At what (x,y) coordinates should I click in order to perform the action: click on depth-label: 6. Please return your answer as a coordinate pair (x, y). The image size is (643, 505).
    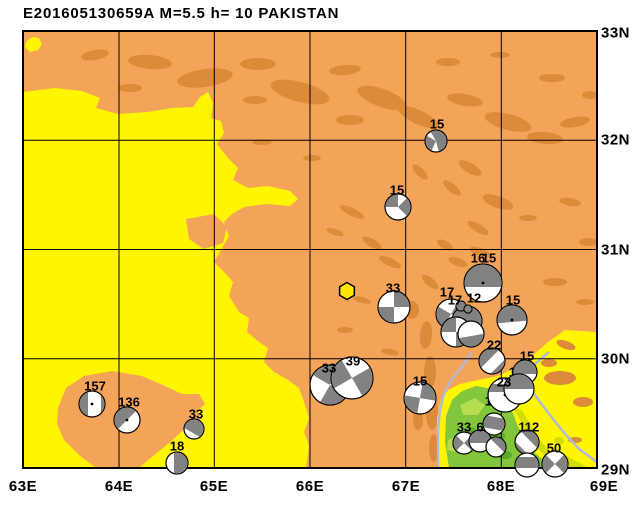
    Looking at the image, I should click on (479, 427).